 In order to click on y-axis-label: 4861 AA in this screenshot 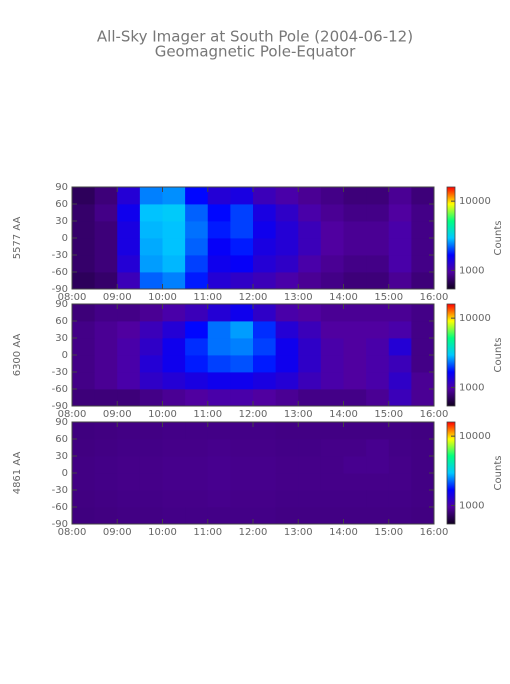, I will do `click(17, 473)`.